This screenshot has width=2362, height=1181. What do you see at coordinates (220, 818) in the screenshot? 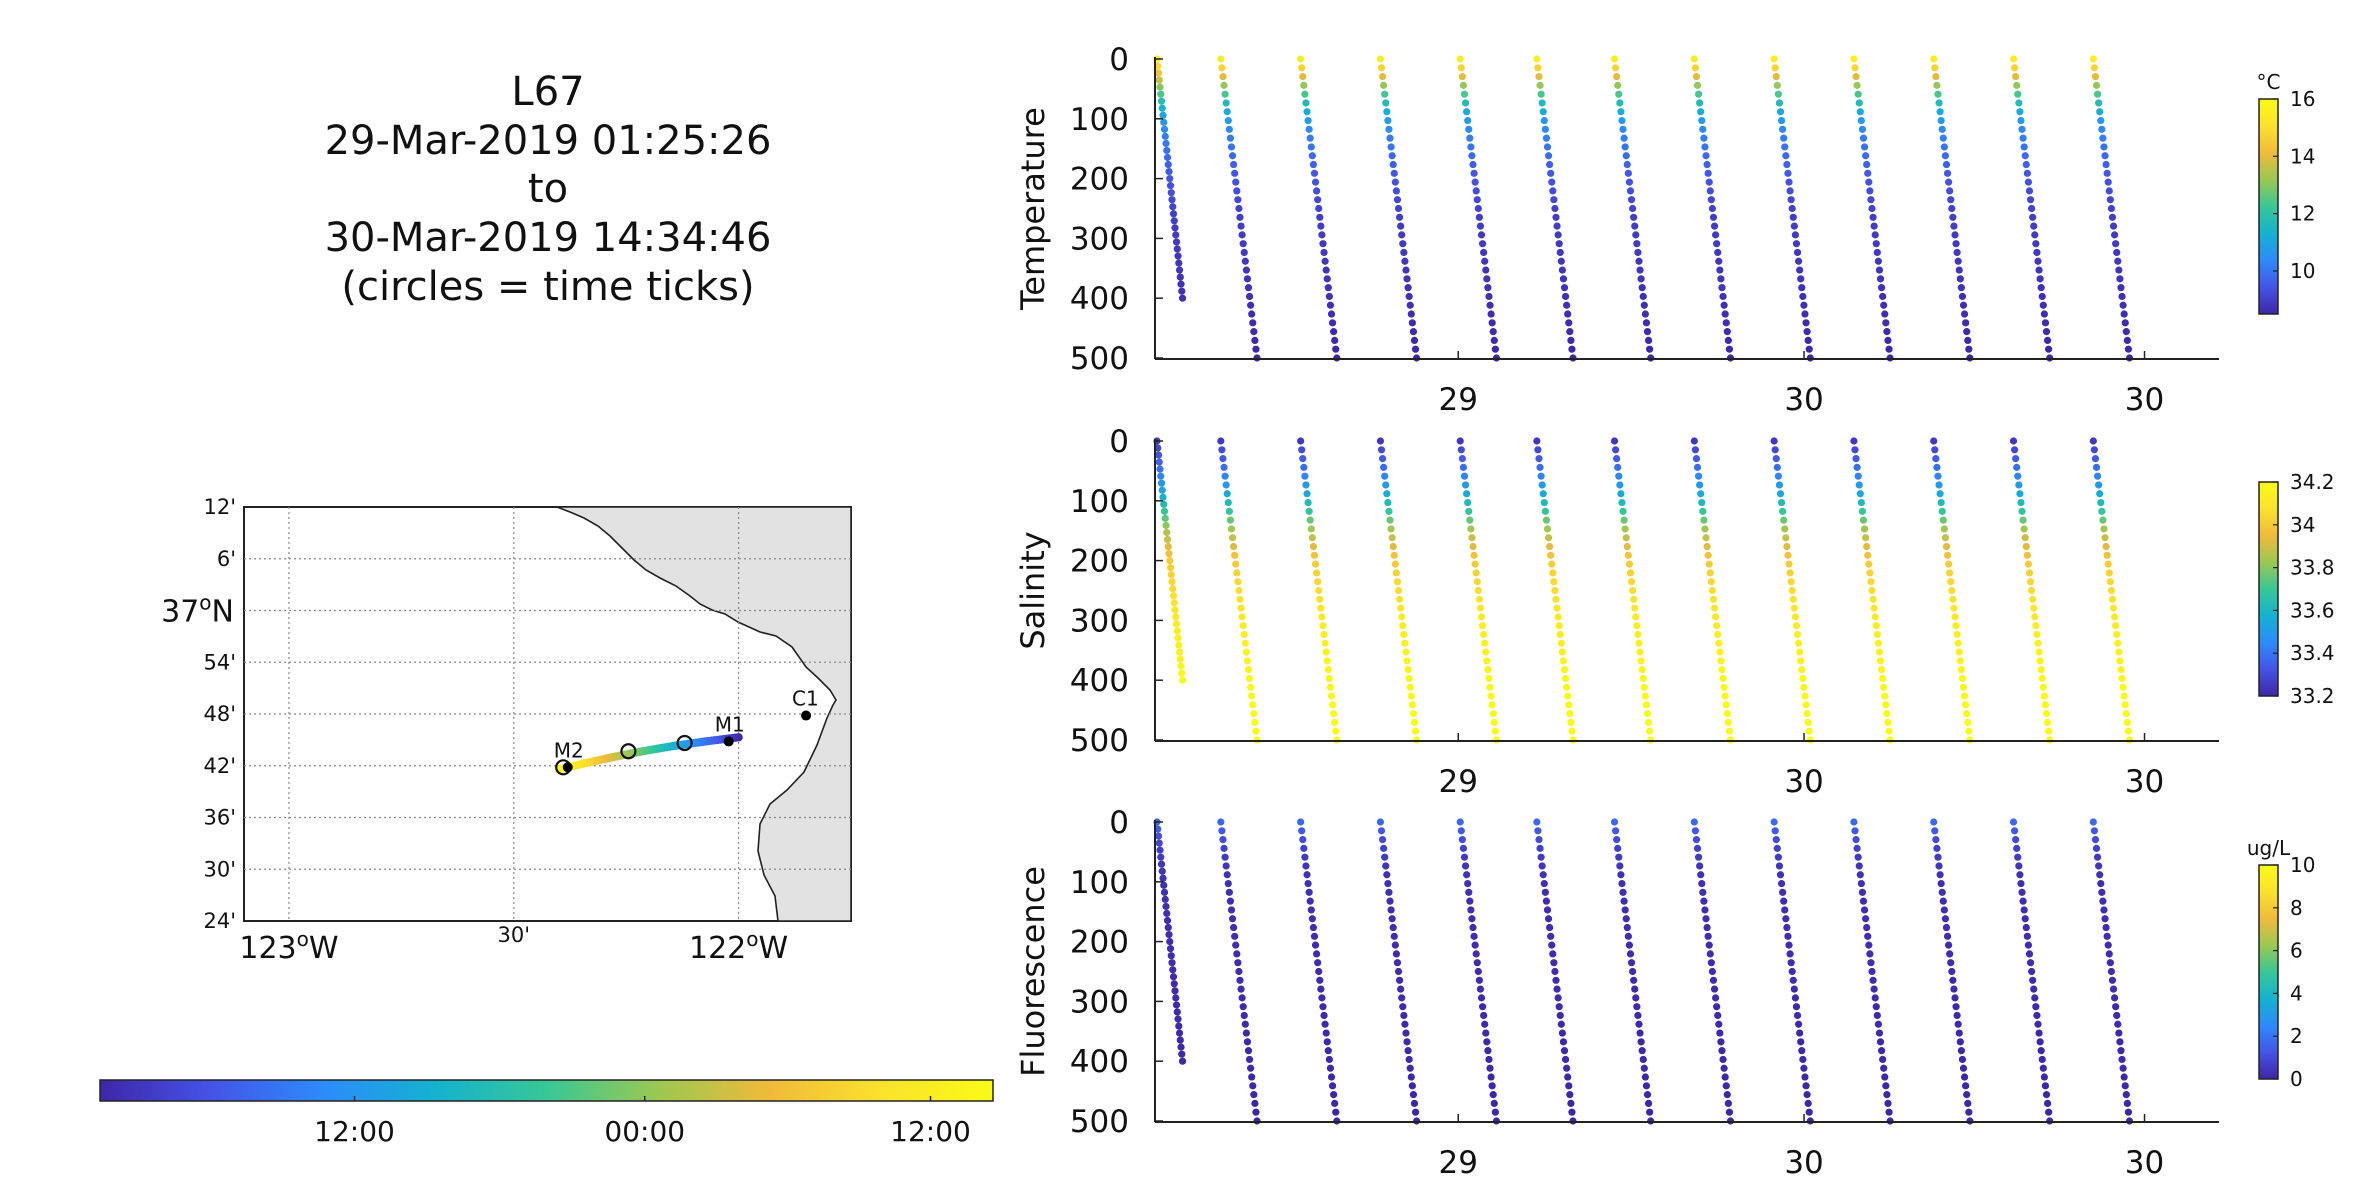
I see `map-ytick-label: 36'` at bounding box center [220, 818].